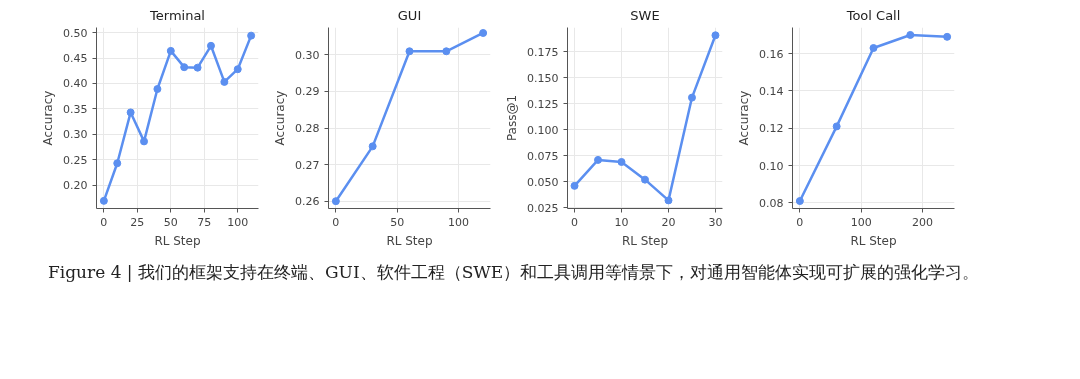 This screenshot has width=1080, height=379. What do you see at coordinates (543, 156) in the screenshot?
I see `y-tick-label: 0.075` at bounding box center [543, 156].